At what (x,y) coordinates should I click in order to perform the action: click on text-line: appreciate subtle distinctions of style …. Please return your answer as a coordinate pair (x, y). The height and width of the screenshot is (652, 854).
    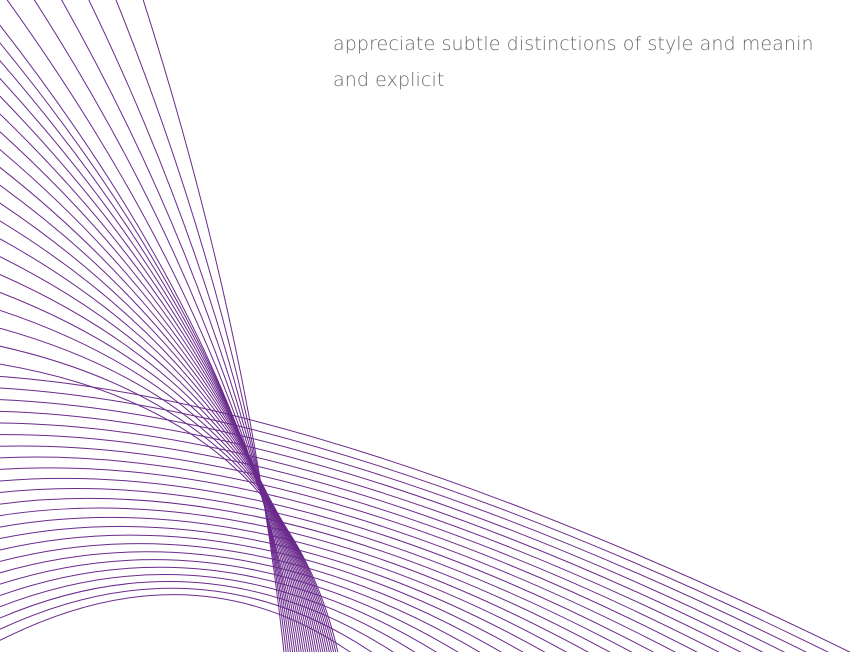
    Looking at the image, I should click on (573, 44).